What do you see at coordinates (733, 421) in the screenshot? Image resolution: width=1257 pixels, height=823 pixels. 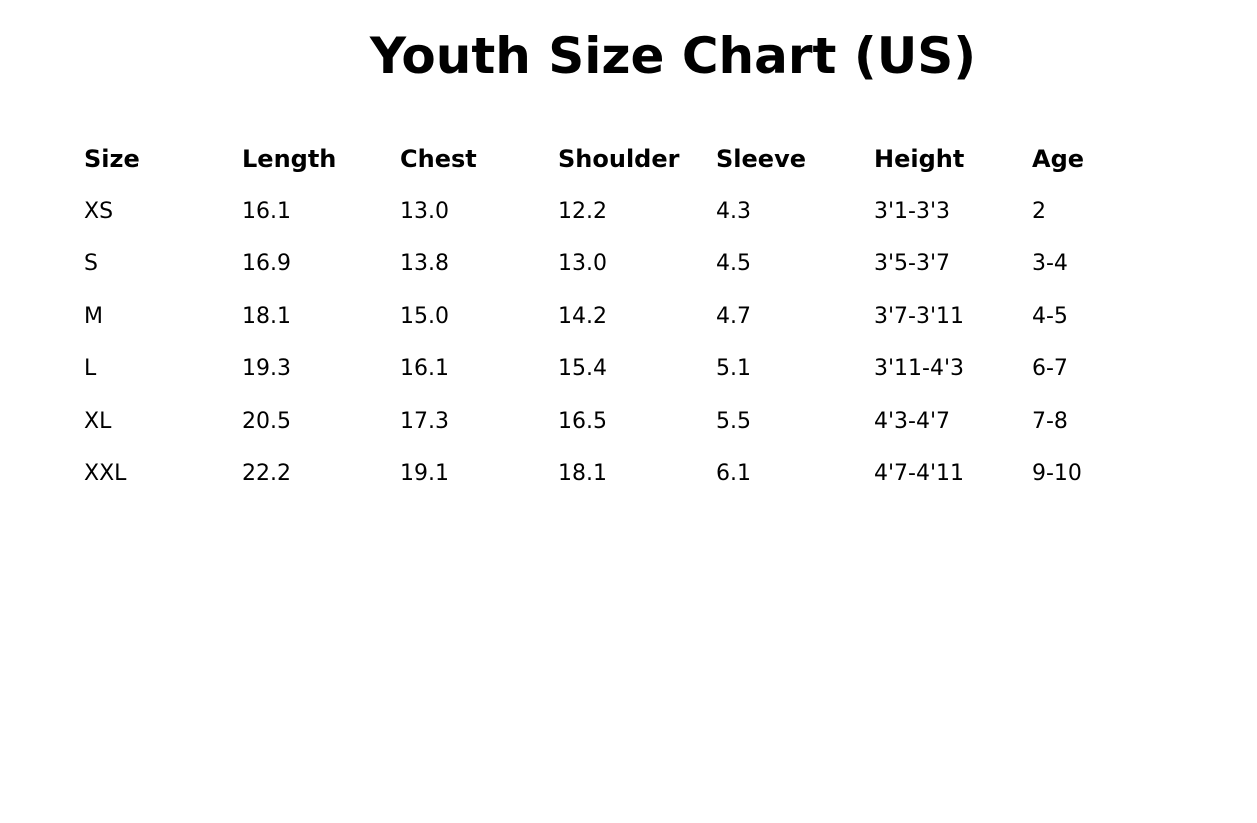 I see `table-cell-sleeve: 5.5` at bounding box center [733, 421].